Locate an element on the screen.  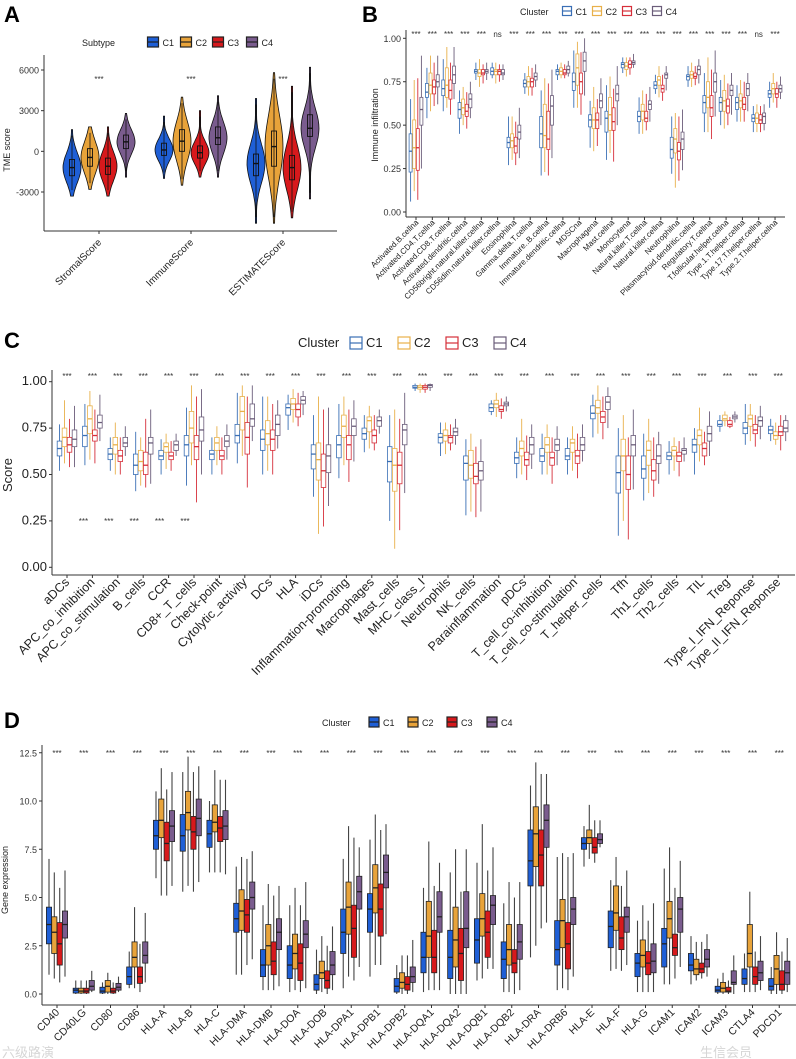
category-group: CD40LG*** is located at coordinates (73, 896).